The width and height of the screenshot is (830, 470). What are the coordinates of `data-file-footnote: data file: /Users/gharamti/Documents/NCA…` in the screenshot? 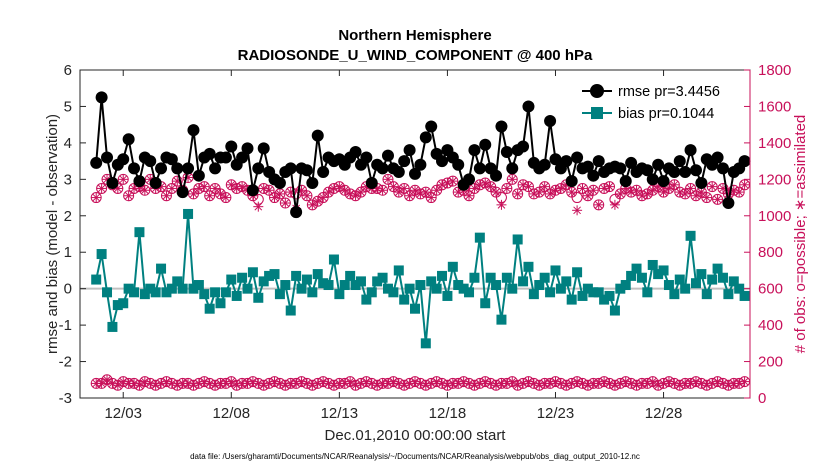 It's located at (415, 456).